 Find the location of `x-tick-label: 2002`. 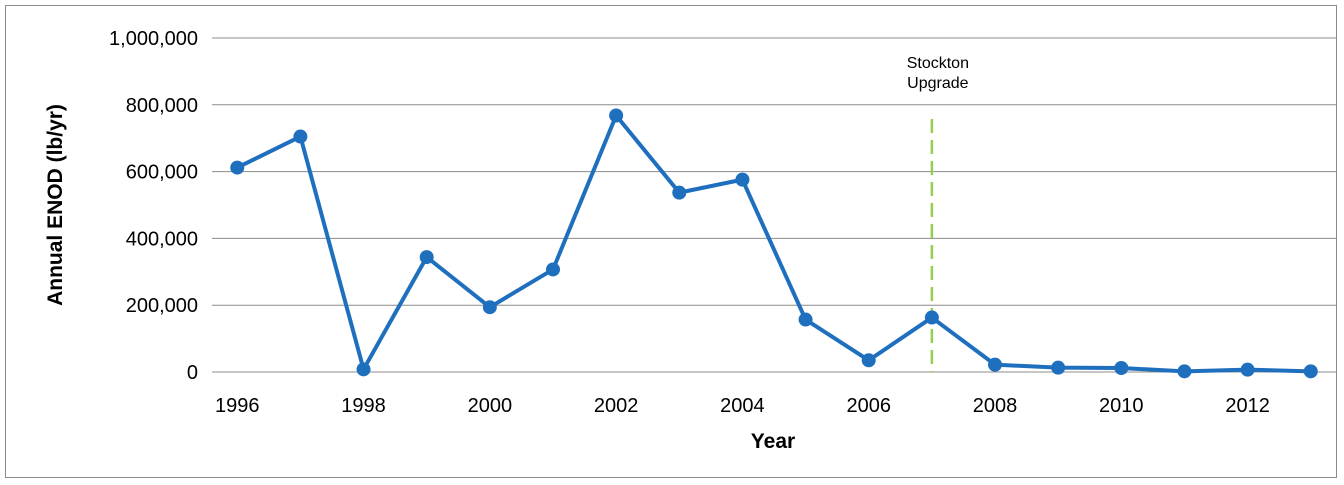

x-tick-label: 2002 is located at coordinates (616, 406).